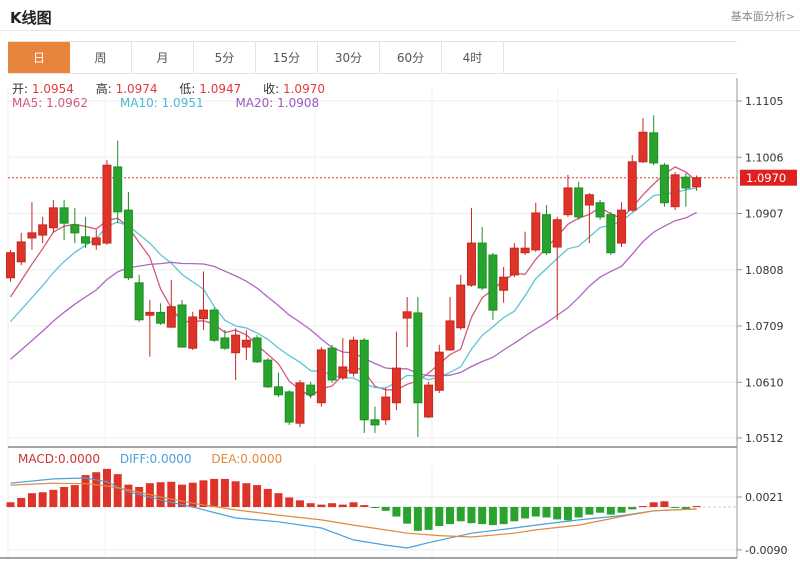 Image resolution: width=800 pixels, height=564 pixels. I want to click on ma-legend: MA5: 1.0962 MA10: 1.0951 MA20: 1.0908, so click(165, 103).